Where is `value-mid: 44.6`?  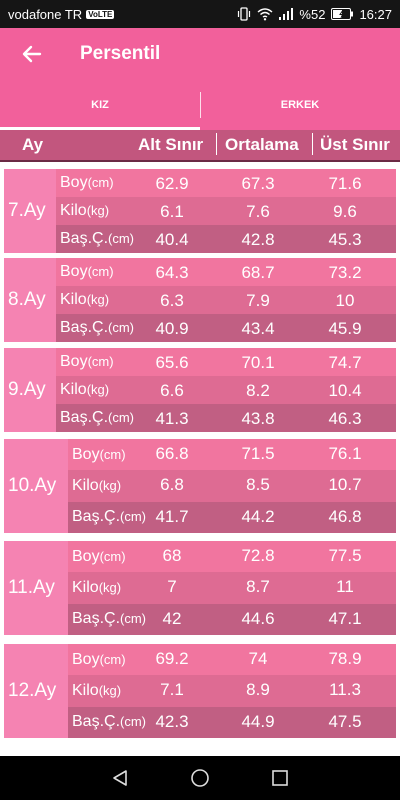
value-mid: 44.6 is located at coordinates (258, 618).